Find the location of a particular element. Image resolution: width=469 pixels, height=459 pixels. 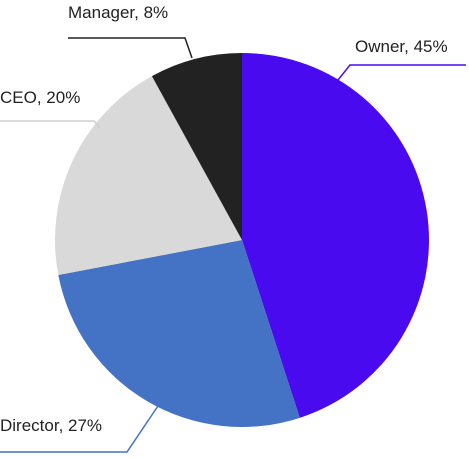

data-label: CEO, 20% is located at coordinates (40, 97).